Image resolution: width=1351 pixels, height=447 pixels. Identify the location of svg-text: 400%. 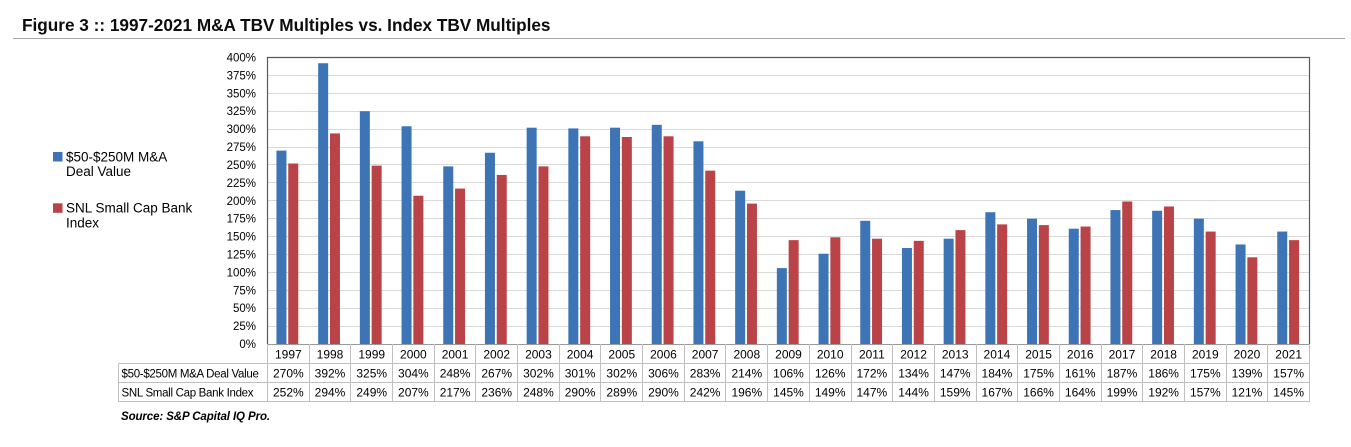
(241, 59).